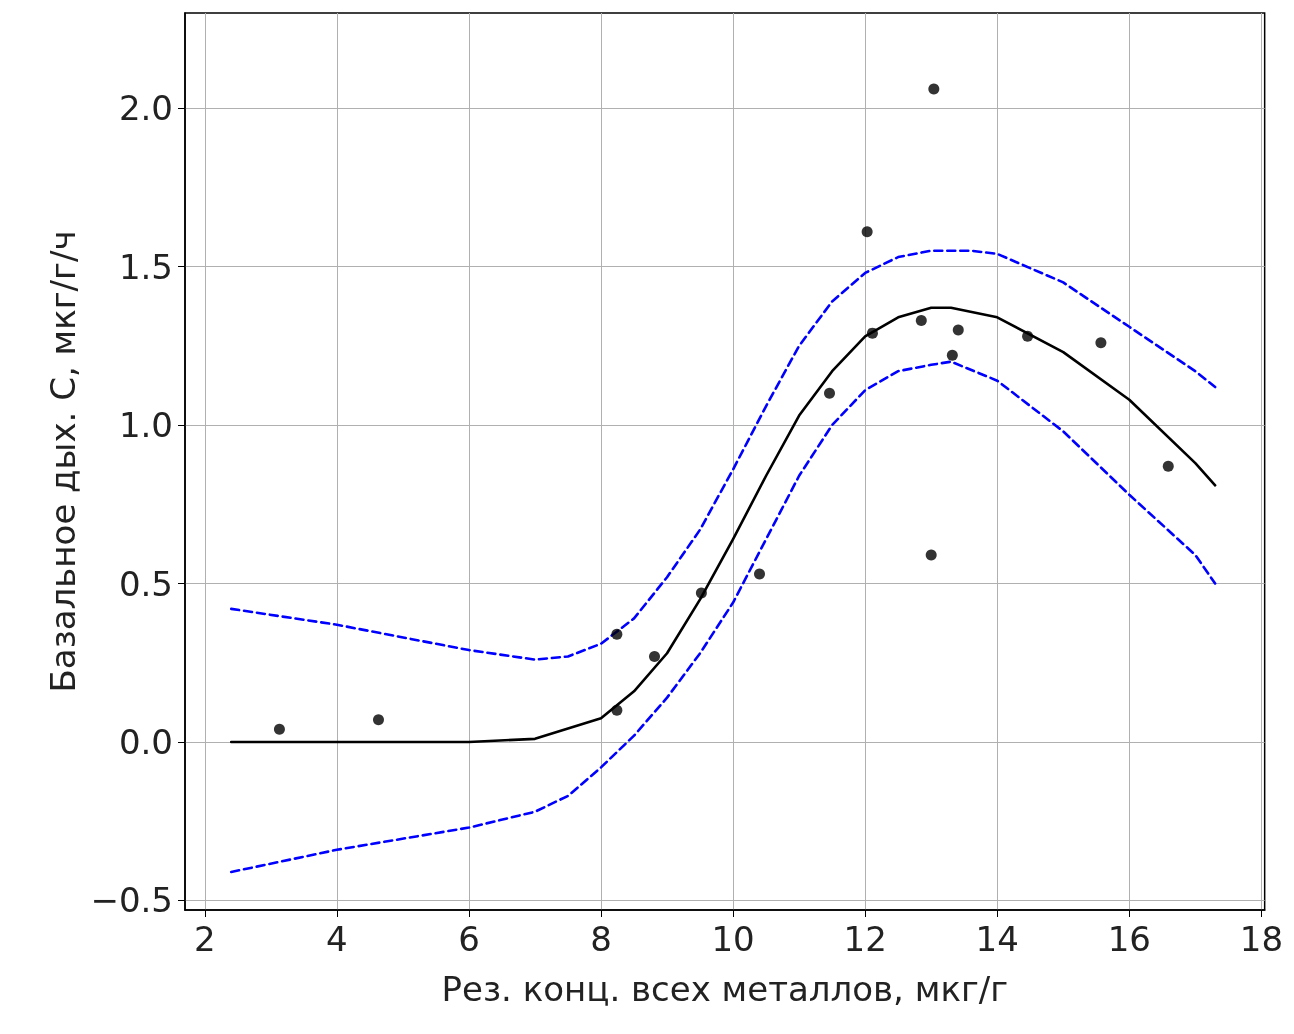 Image resolution: width=1294 pixels, height=1034 pixels. Describe the element at coordinates (145, 583) in the screenshot. I see `y-tick-label: 0.5` at that location.